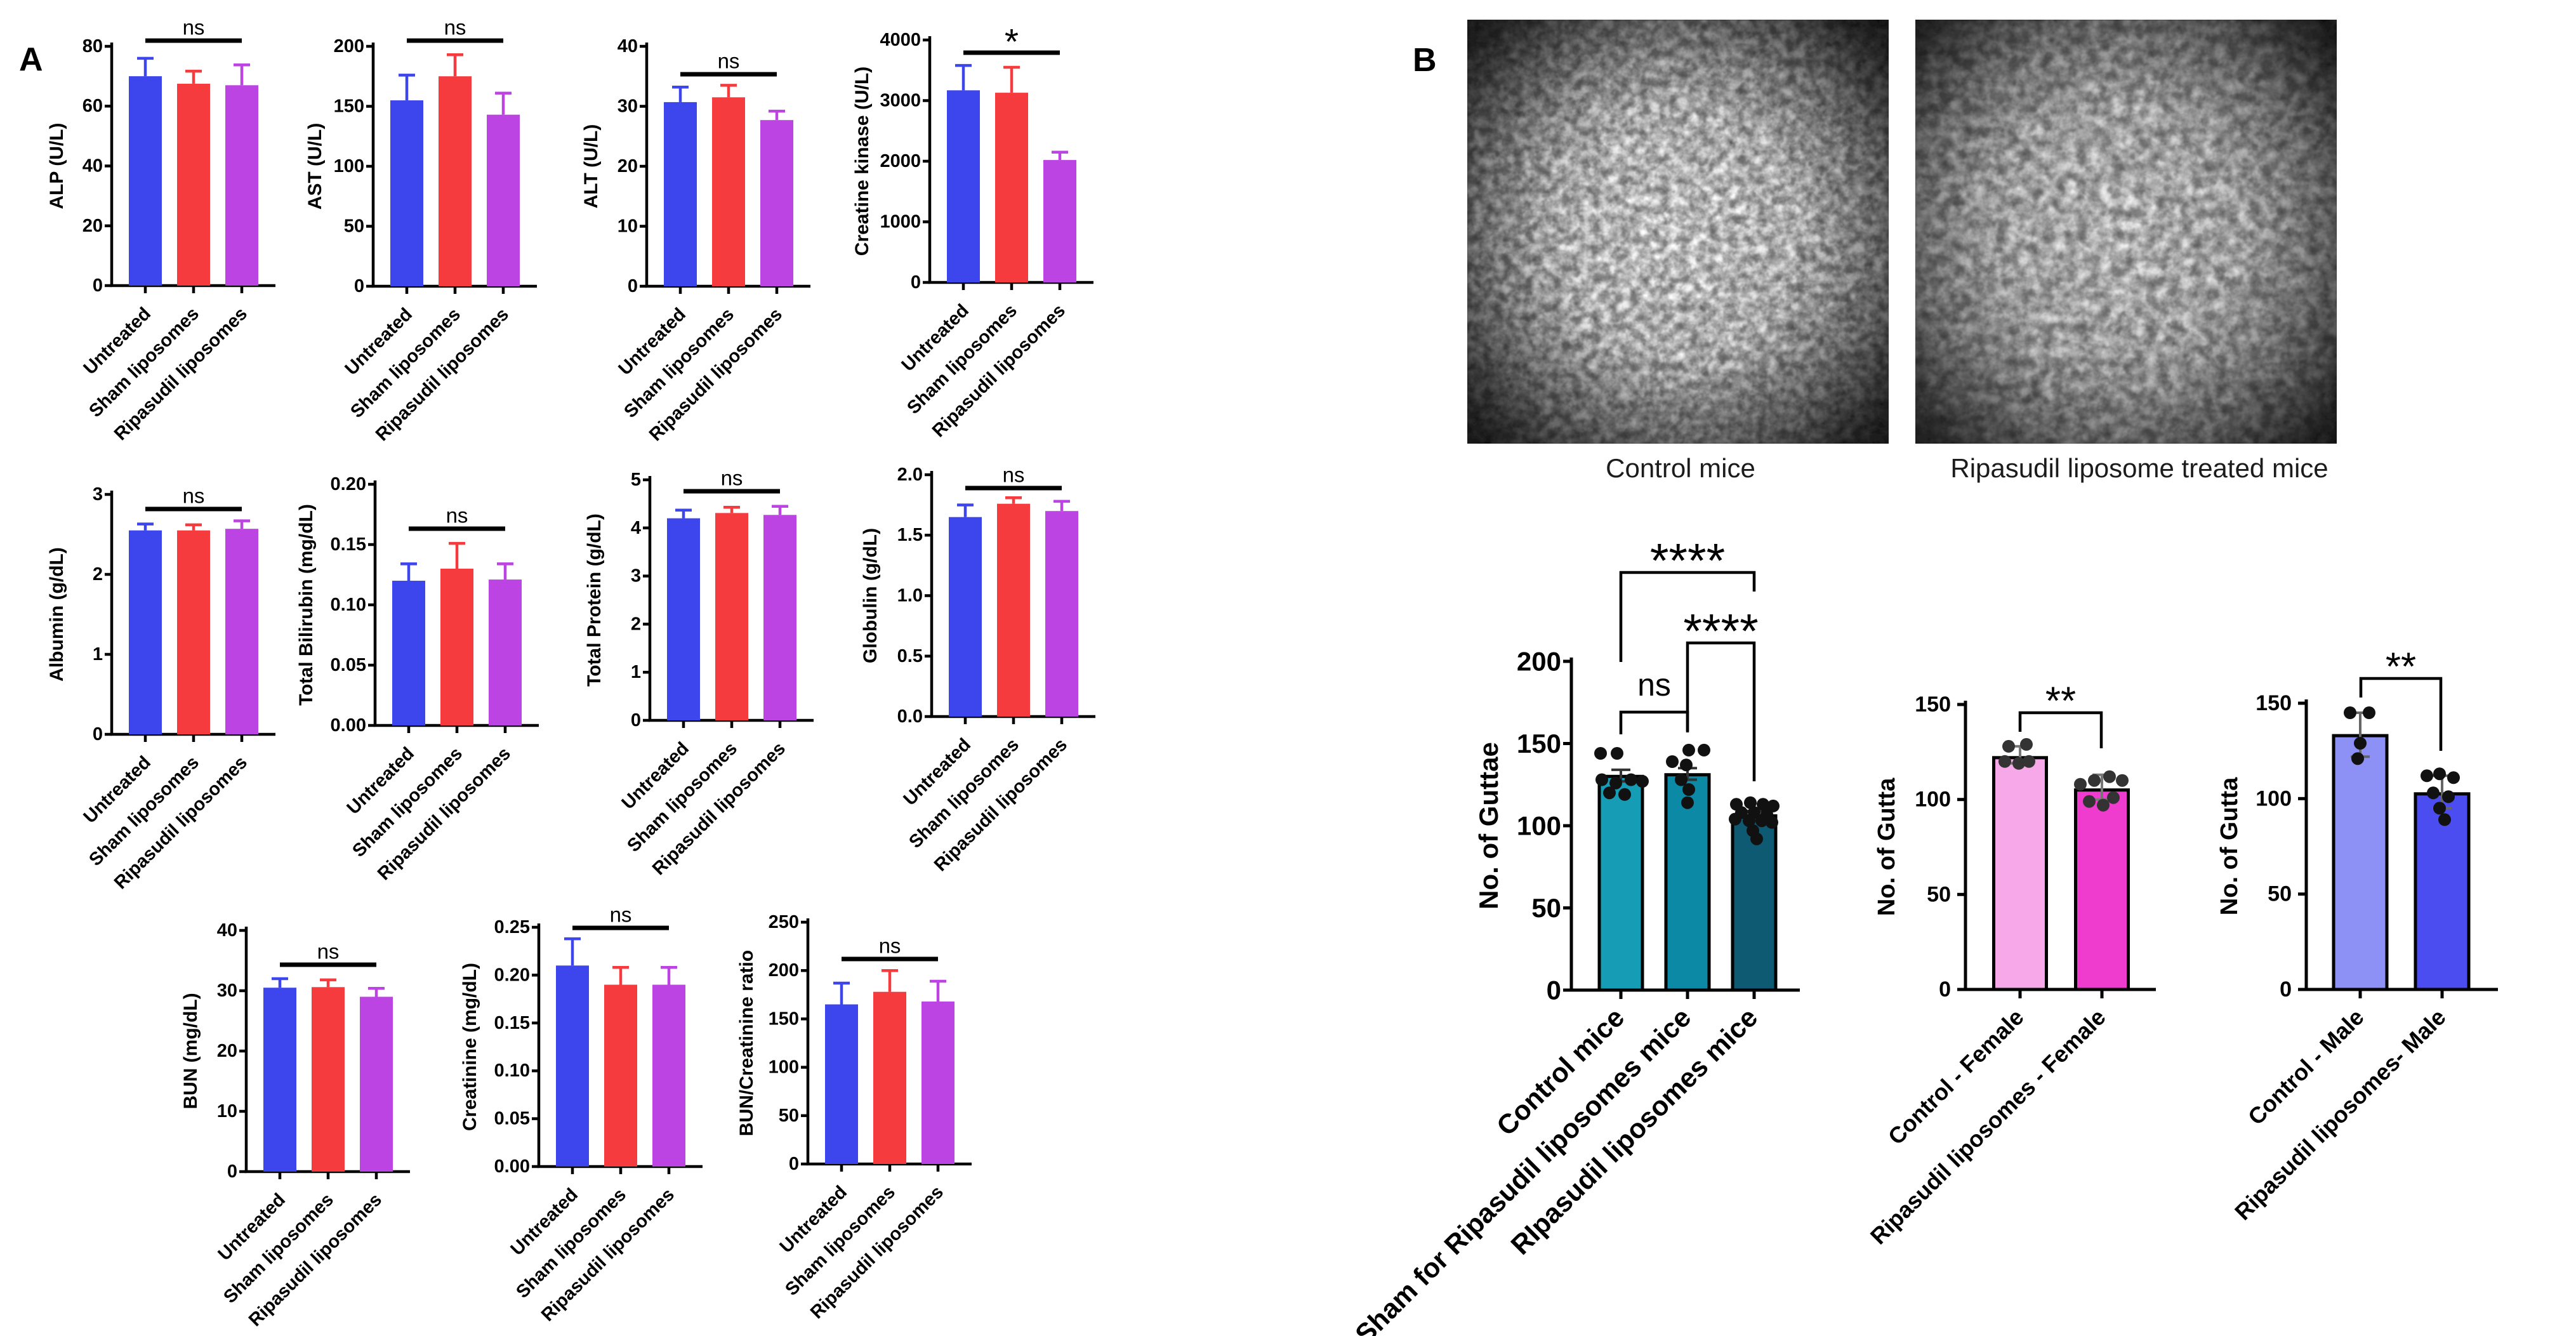  What do you see at coordinates (470, 1047) in the screenshot?
I see `svg-text: Creatinine (mg/dL)` at bounding box center [470, 1047].